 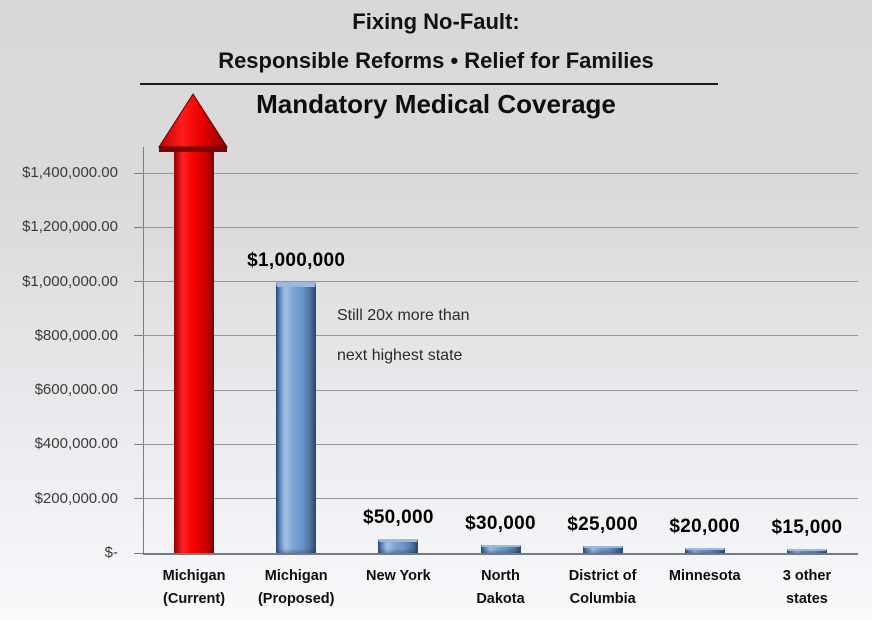 What do you see at coordinates (76, 335) in the screenshot?
I see `y-axis-label: $800,000.00` at bounding box center [76, 335].